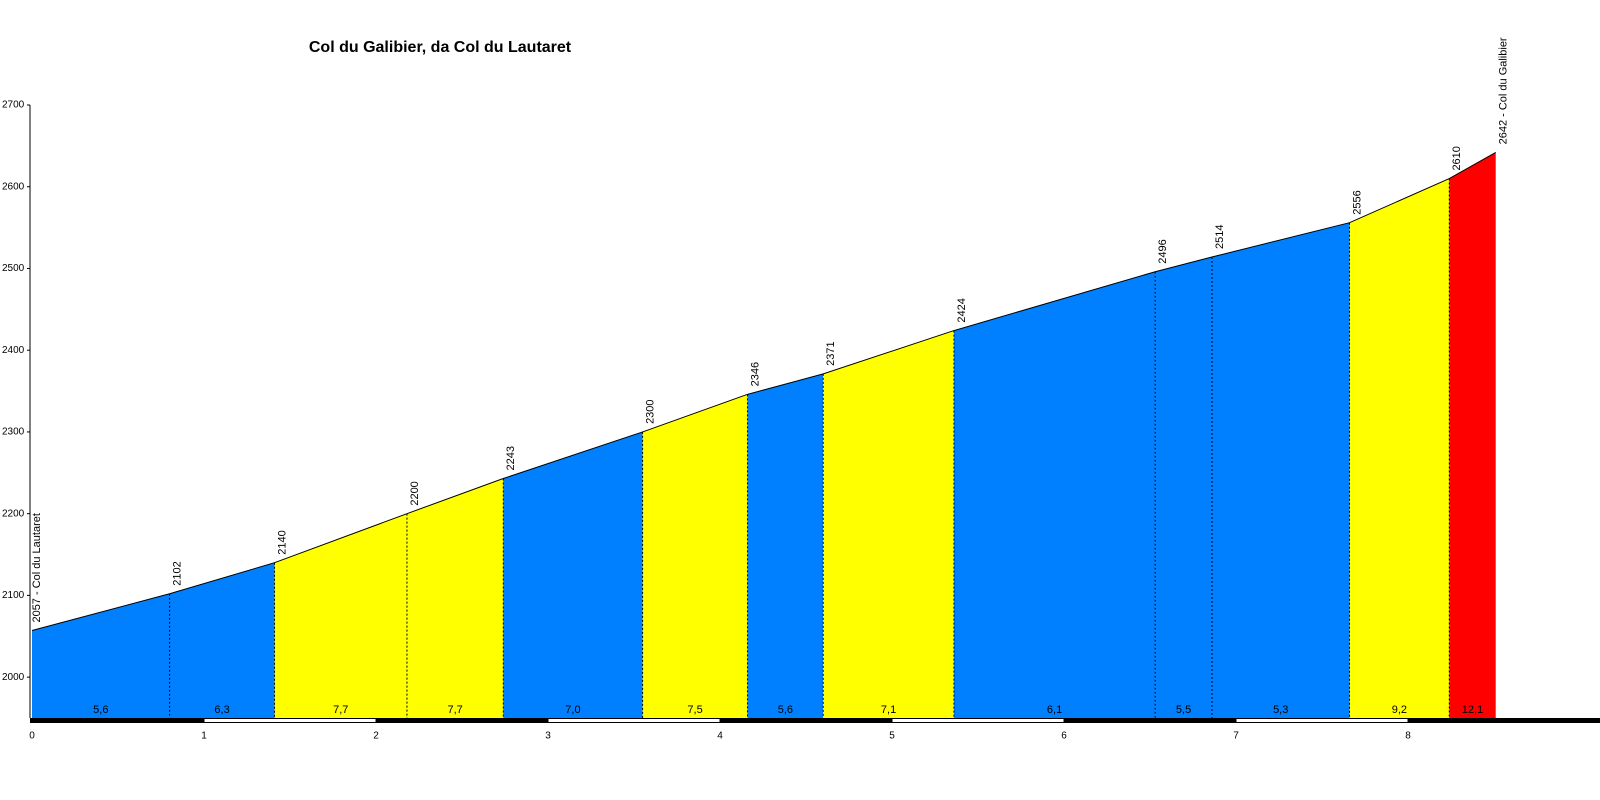 This screenshot has height=800, width=1600. I want to click on gradient-label: 5,5, so click(1183, 710).